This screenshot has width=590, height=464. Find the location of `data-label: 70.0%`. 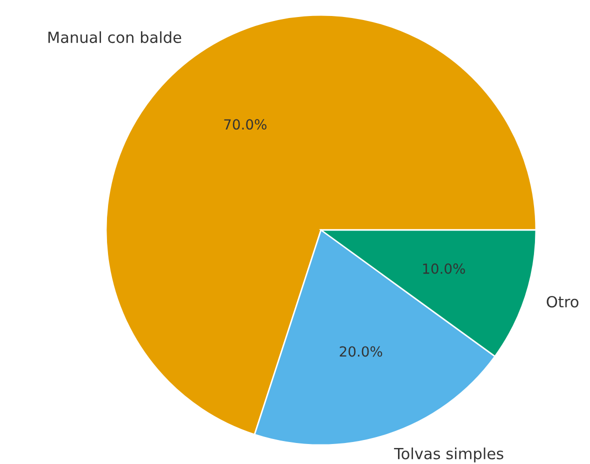

data-label: 70.0% is located at coordinates (245, 124).